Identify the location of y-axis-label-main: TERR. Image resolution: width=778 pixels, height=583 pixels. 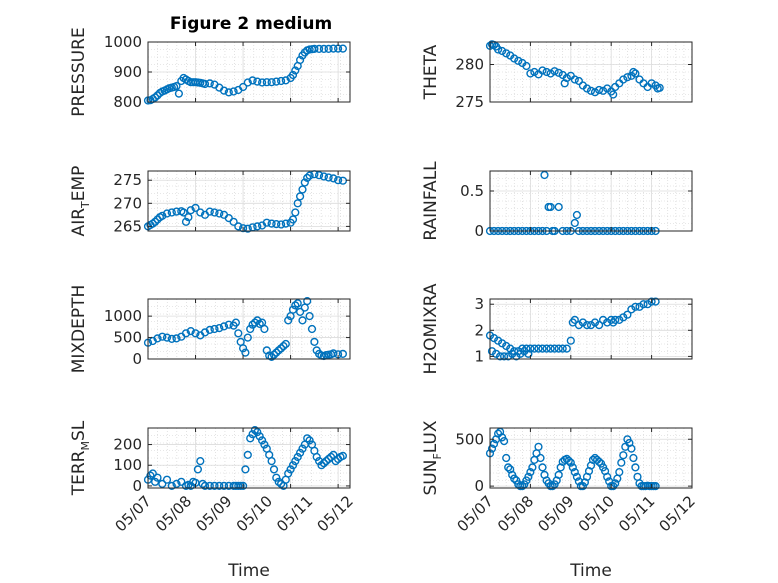
(79, 473).